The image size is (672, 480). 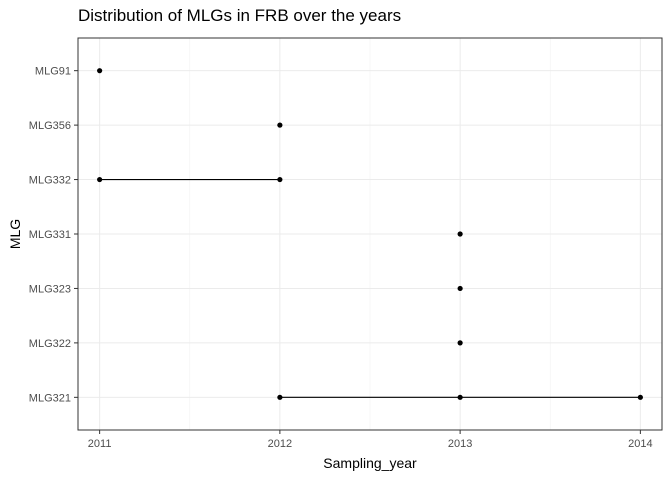 I want to click on y-axis-title: MLG, so click(x=15, y=234).